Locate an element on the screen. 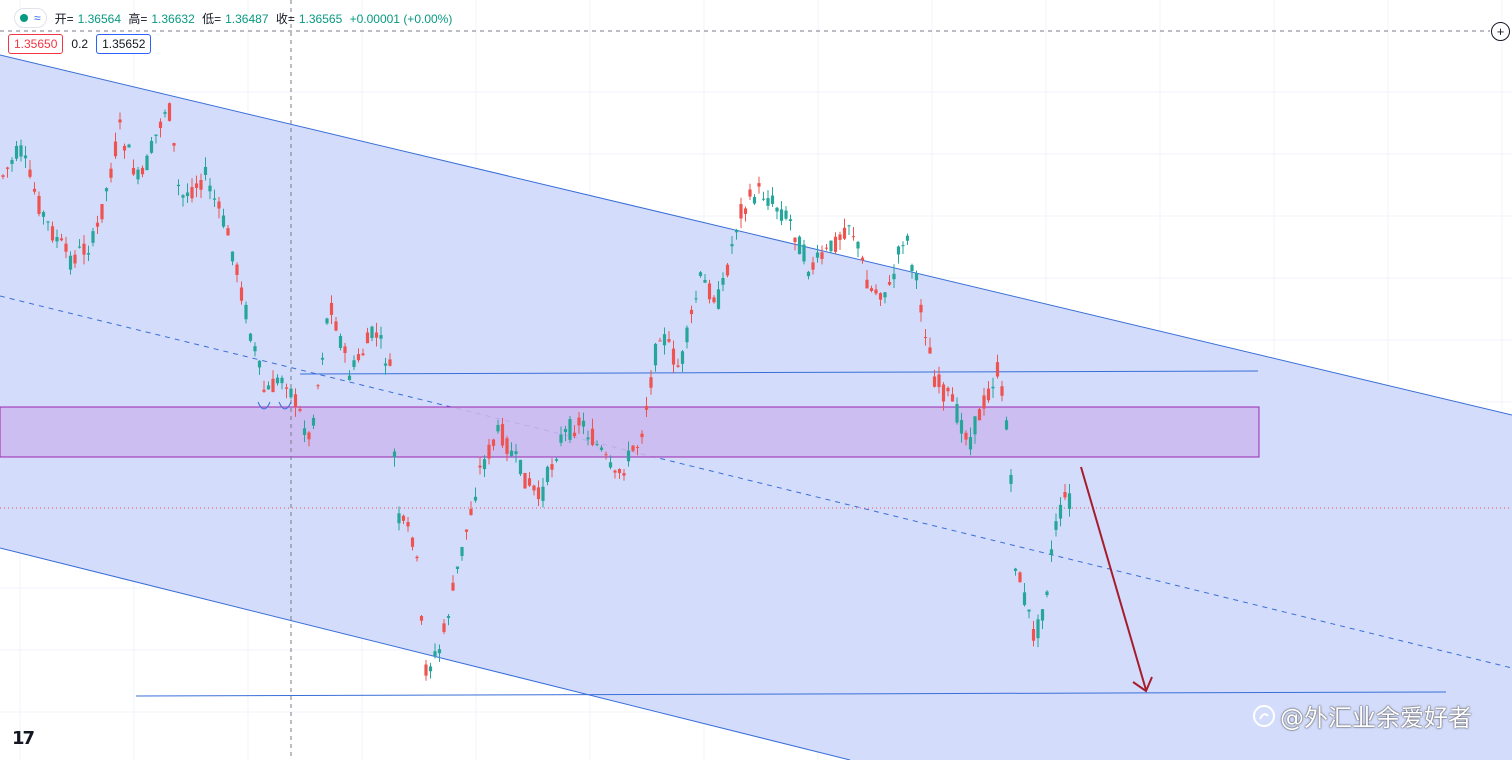 The width and height of the screenshot is (1512, 760). resistance-line is located at coordinates (779, 372).